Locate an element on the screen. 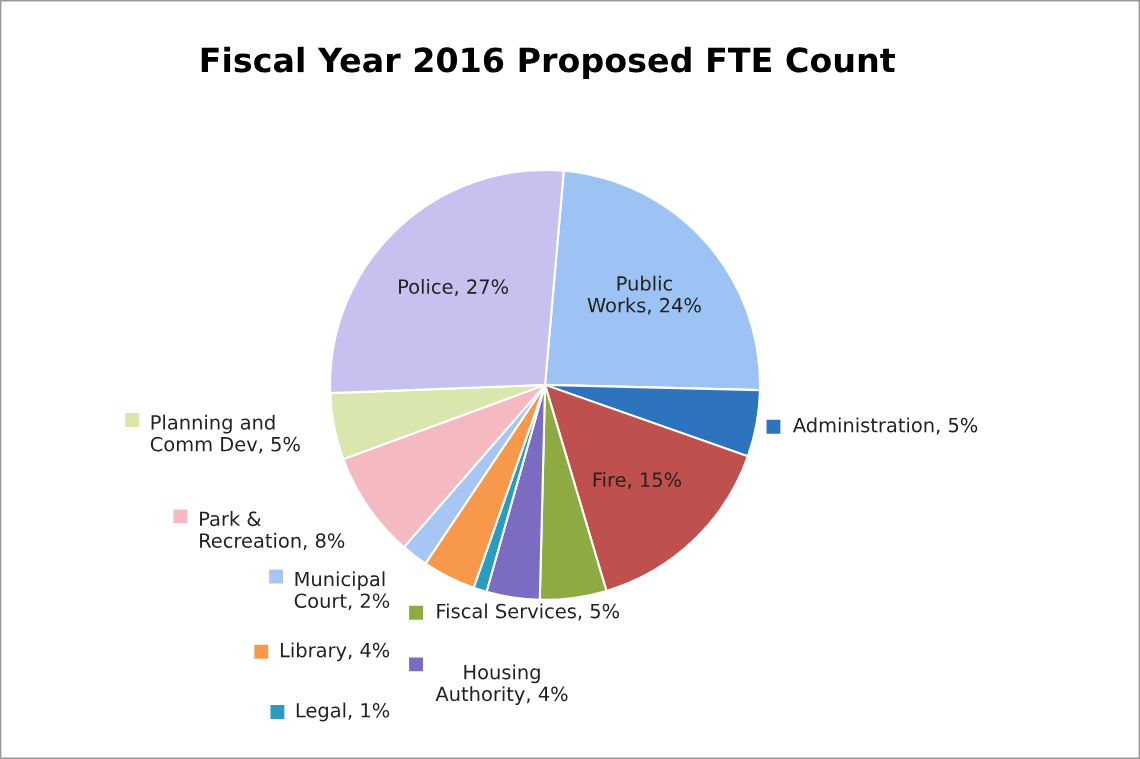 Image resolution: width=1140 pixels, height=759 pixels. legend-label: Legal, 1% is located at coordinates (343, 712).